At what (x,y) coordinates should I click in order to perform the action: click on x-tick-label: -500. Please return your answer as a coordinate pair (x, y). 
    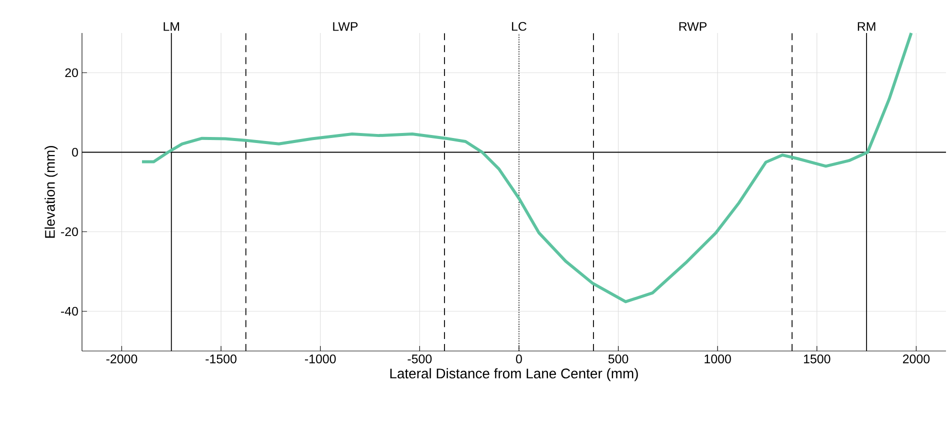
    Looking at the image, I should click on (420, 359).